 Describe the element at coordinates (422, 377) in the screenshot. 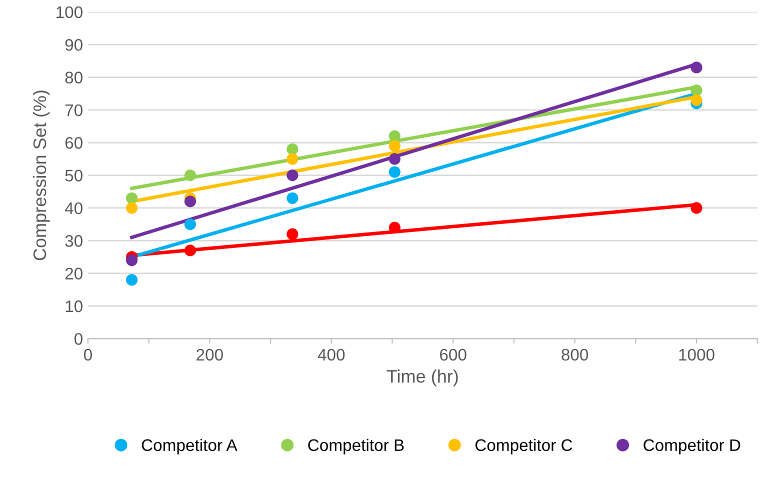

I see `x-axis-title: Time (hr)` at that location.